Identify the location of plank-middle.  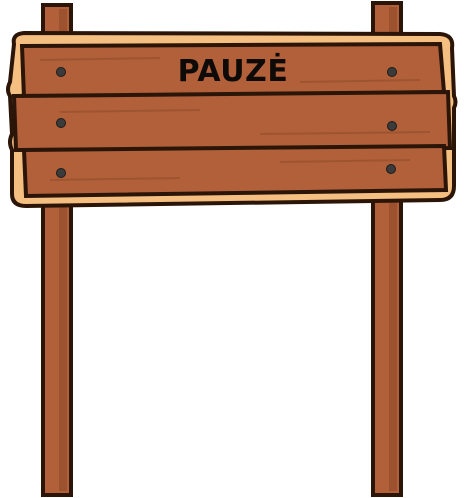
(232, 121).